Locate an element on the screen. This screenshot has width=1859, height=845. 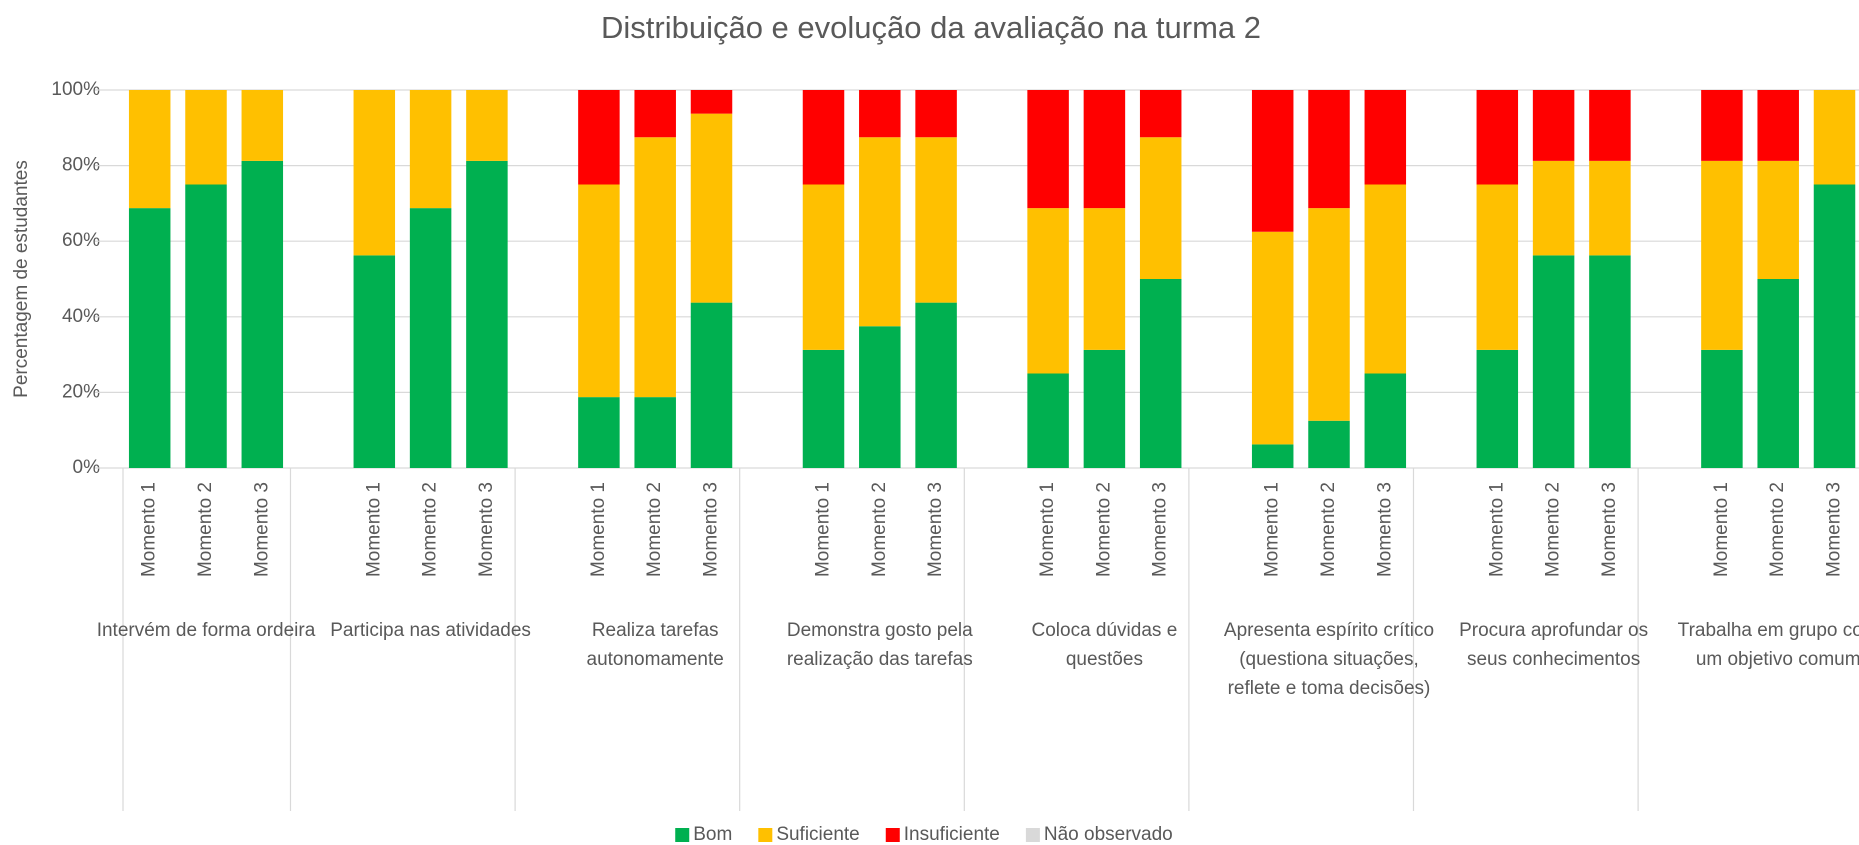
group-label: Intervém de forma ordeira is located at coordinates (206, 630).